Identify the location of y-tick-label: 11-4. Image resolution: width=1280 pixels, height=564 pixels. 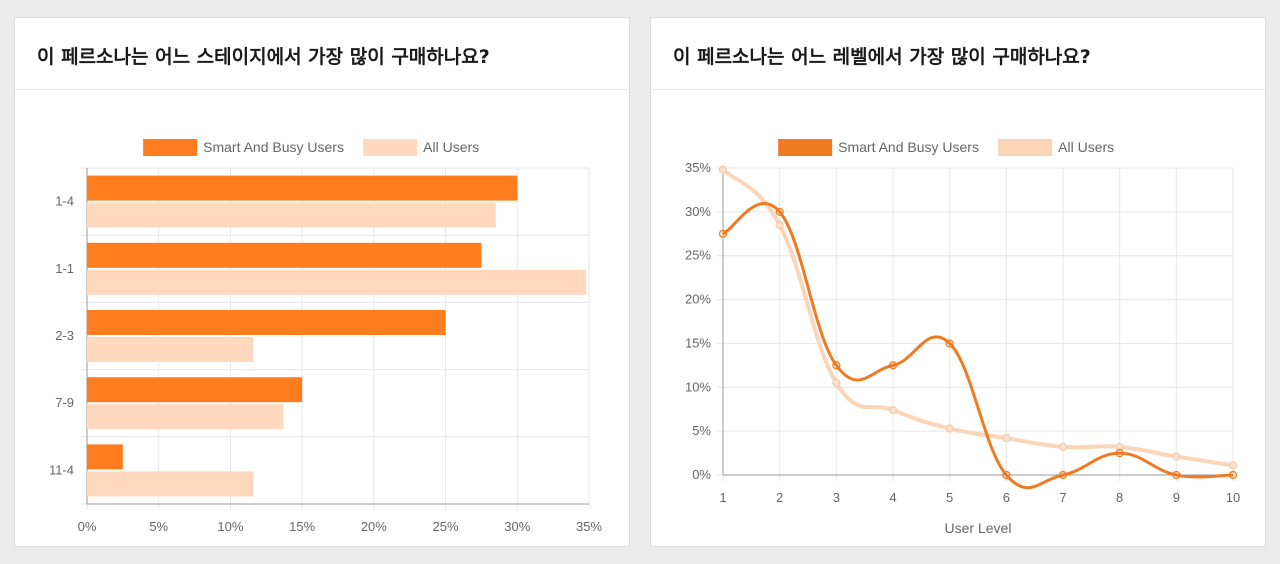
(61, 469).